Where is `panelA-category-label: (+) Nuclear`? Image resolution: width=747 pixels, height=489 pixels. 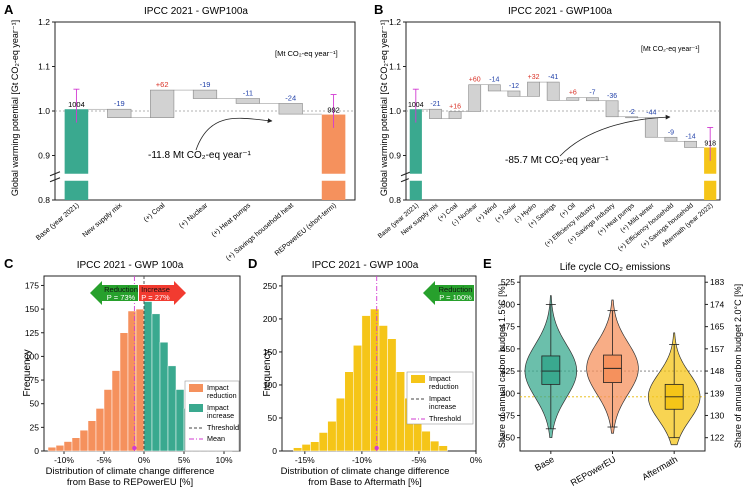 panelA-category-label: (+) Nuclear is located at coordinates (194, 216).